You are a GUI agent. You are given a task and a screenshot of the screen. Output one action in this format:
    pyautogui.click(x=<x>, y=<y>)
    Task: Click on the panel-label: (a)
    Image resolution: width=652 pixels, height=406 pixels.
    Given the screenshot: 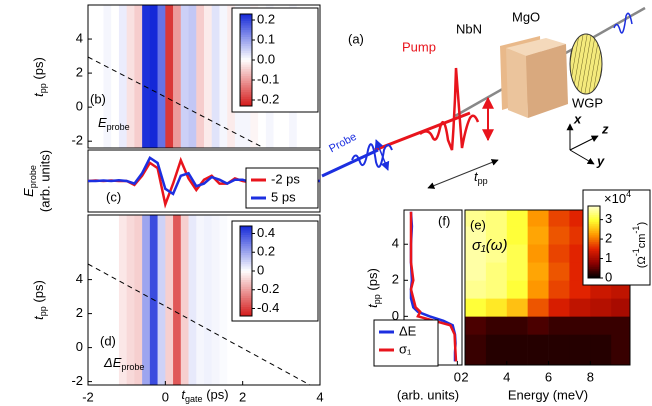 What is the action you would take?
    pyautogui.click(x=356, y=38)
    